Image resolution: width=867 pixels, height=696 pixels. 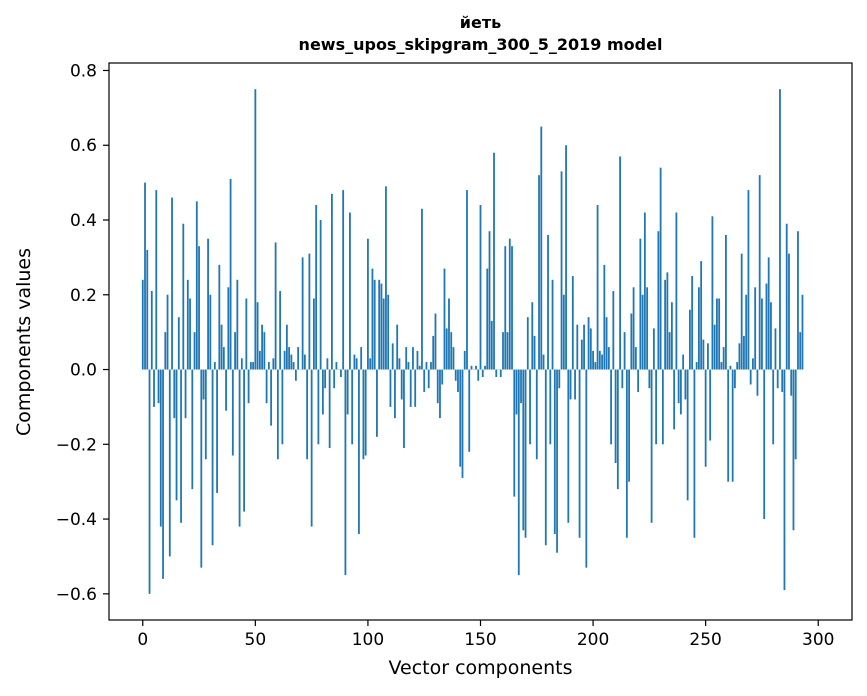 I want to click on y-tick-label: 0.2, so click(x=83, y=296).